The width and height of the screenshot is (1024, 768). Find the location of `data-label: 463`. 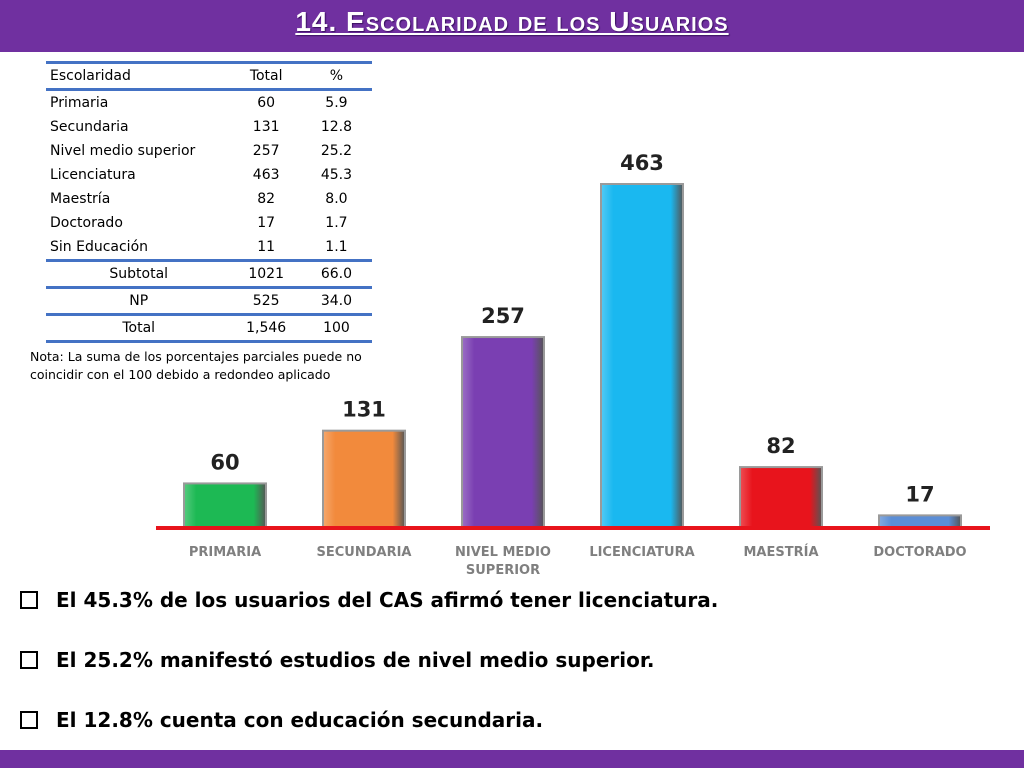

data-label: 463 is located at coordinates (642, 163).